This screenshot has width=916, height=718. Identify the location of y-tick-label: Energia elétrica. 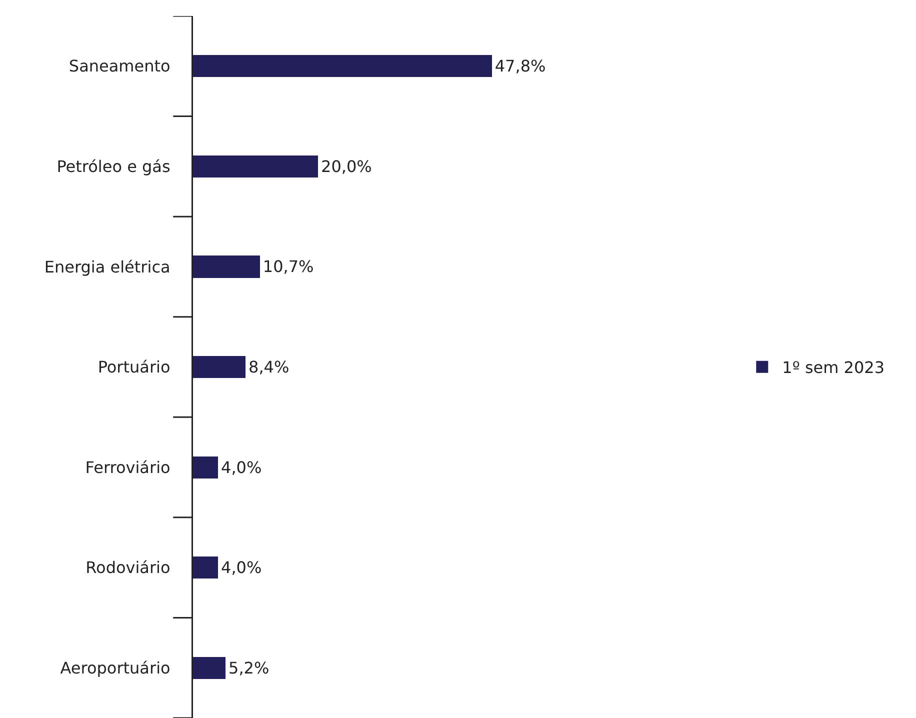
(107, 266).